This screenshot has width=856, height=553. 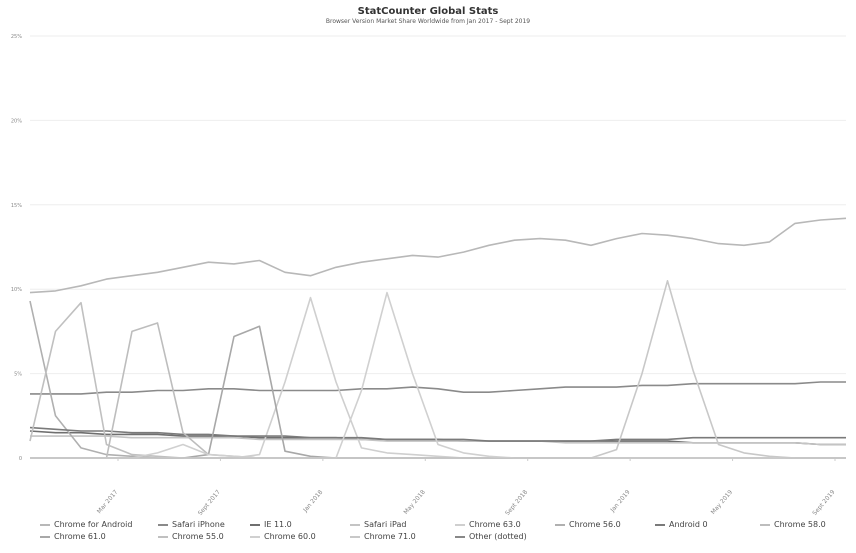 I want to click on legend-item: Safari iPad, so click(x=378, y=524).